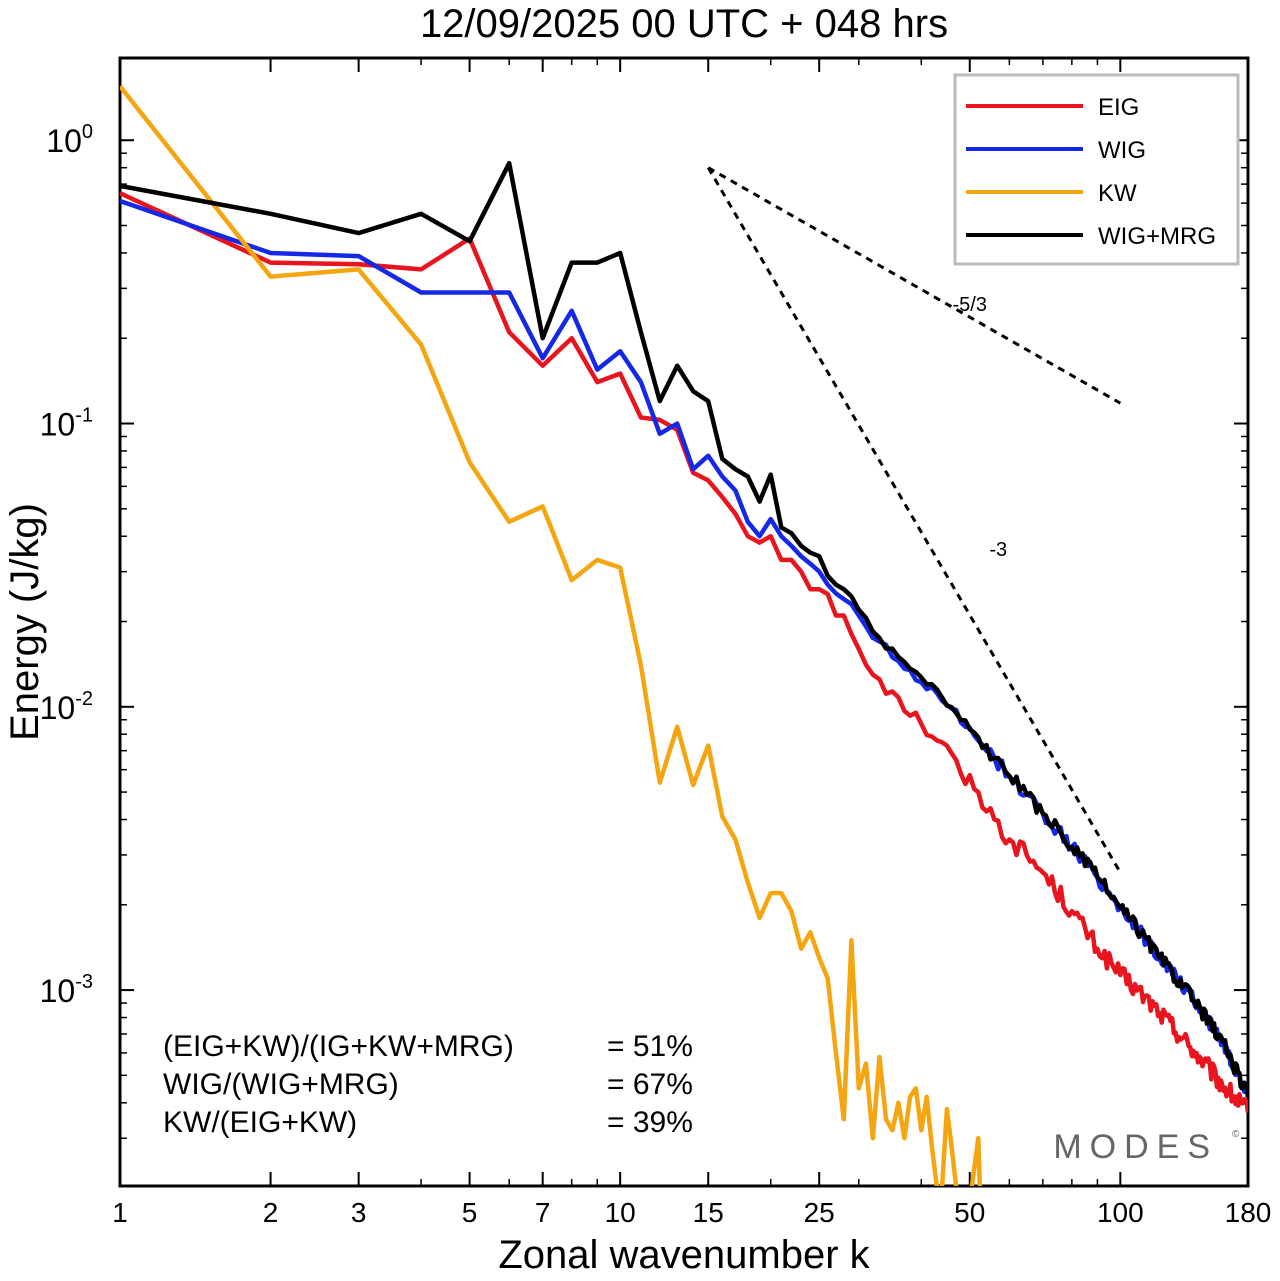 The image size is (1280, 1281). I want to click on legend-label: EIG, so click(1118, 107).